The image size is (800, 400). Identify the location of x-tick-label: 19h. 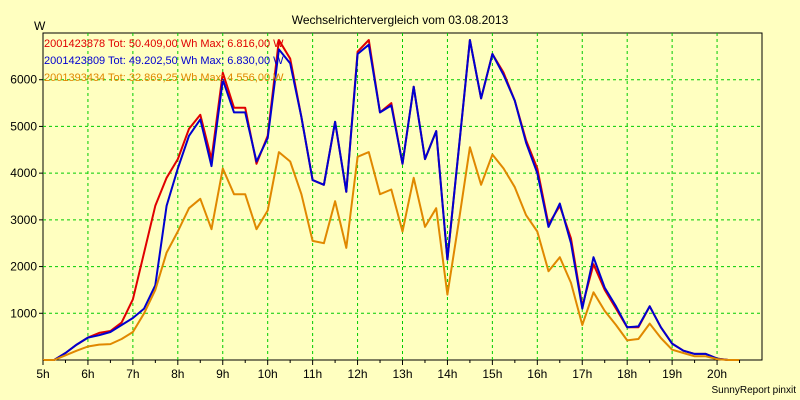
(672, 374).